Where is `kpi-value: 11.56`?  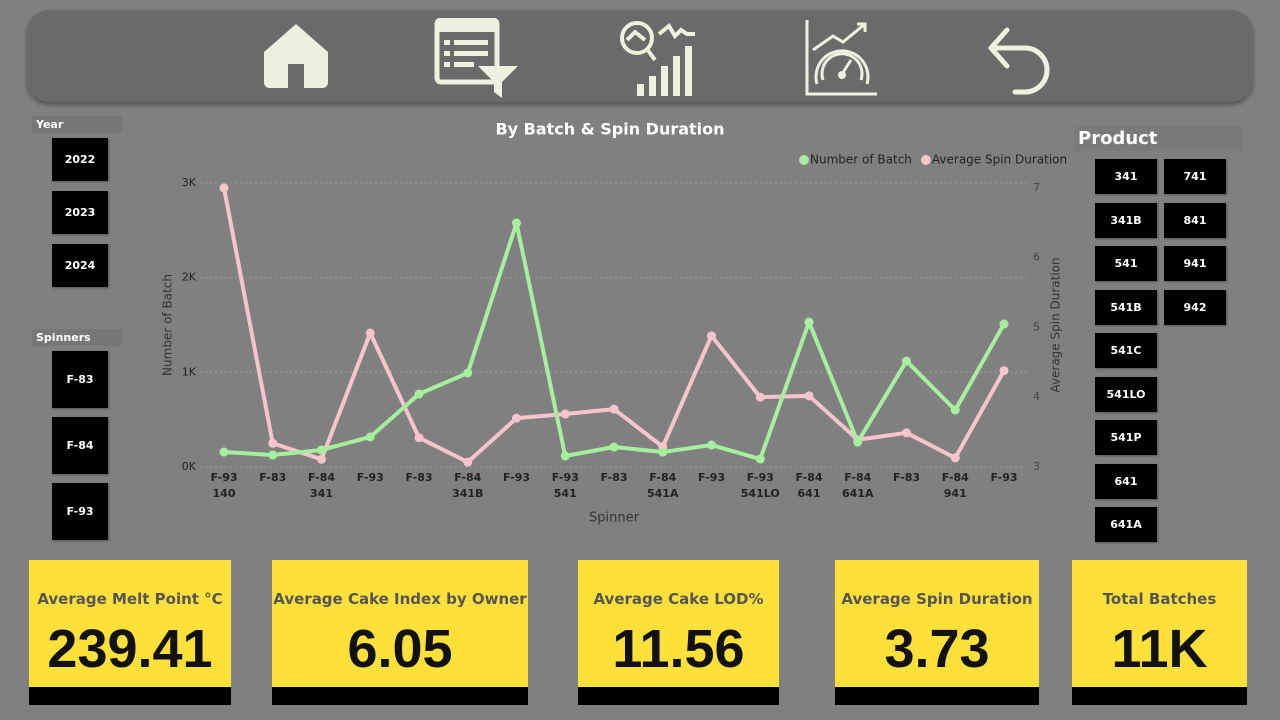 kpi-value: 11.56 is located at coordinates (678, 649).